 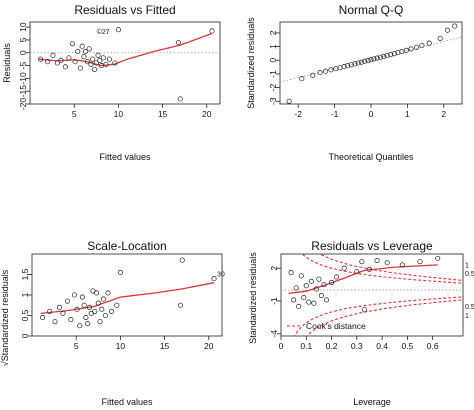 I want to click on cooks-distance-contour, so click(x=378, y=316).